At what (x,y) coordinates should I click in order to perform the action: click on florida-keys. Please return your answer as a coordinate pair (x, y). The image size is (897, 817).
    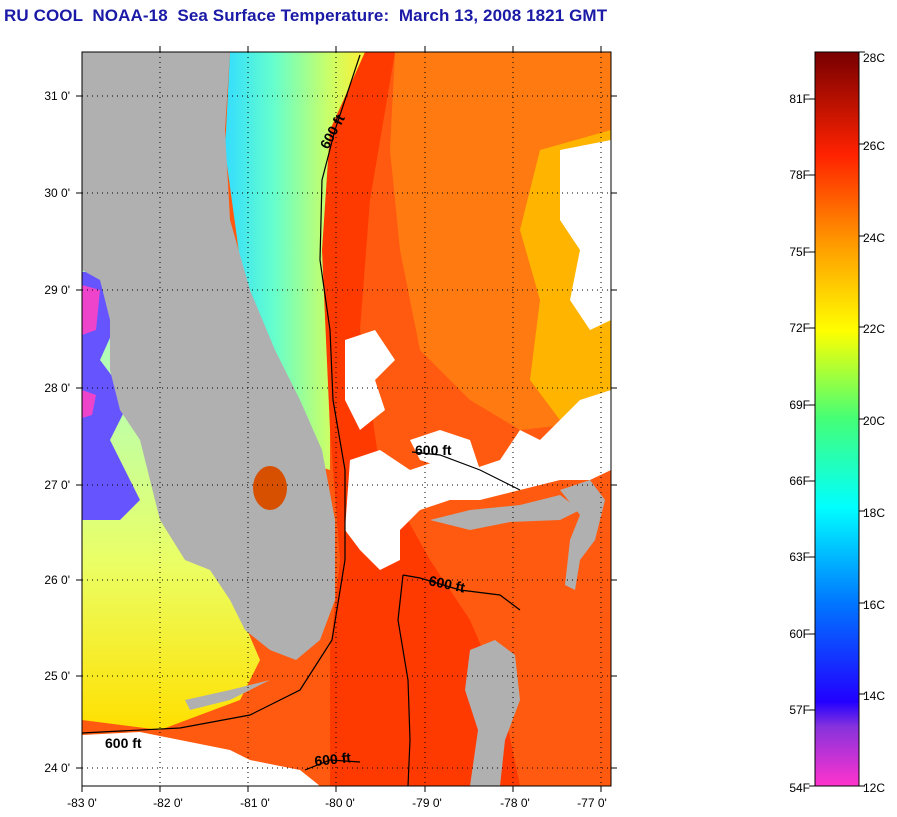
    Looking at the image, I should click on (227, 695).